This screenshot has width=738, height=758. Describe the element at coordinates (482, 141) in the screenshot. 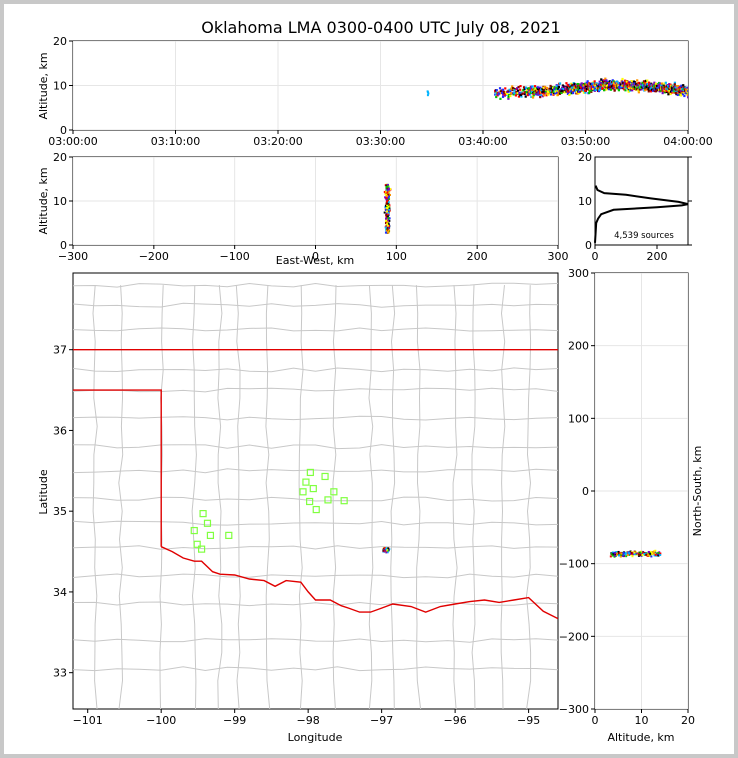

I see `tick-label: 03:40:00` at that location.